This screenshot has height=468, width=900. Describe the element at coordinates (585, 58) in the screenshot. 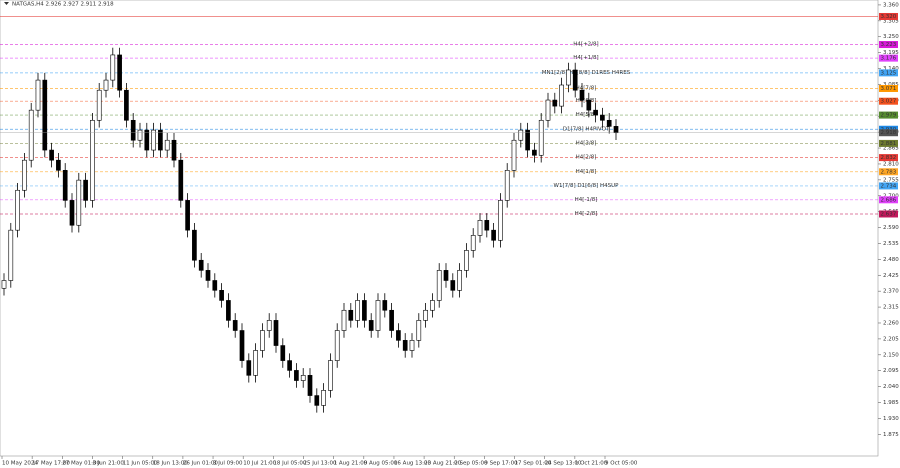

I see `level-name: H4[+1/8]` at that location.